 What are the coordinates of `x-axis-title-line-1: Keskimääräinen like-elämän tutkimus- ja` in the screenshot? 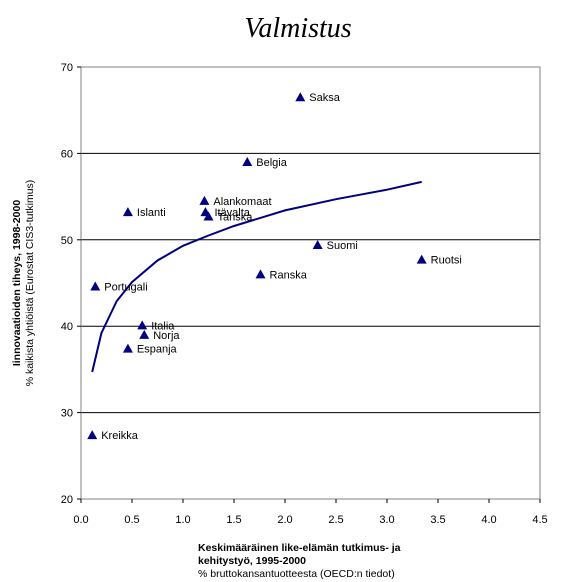 It's located at (299, 548).